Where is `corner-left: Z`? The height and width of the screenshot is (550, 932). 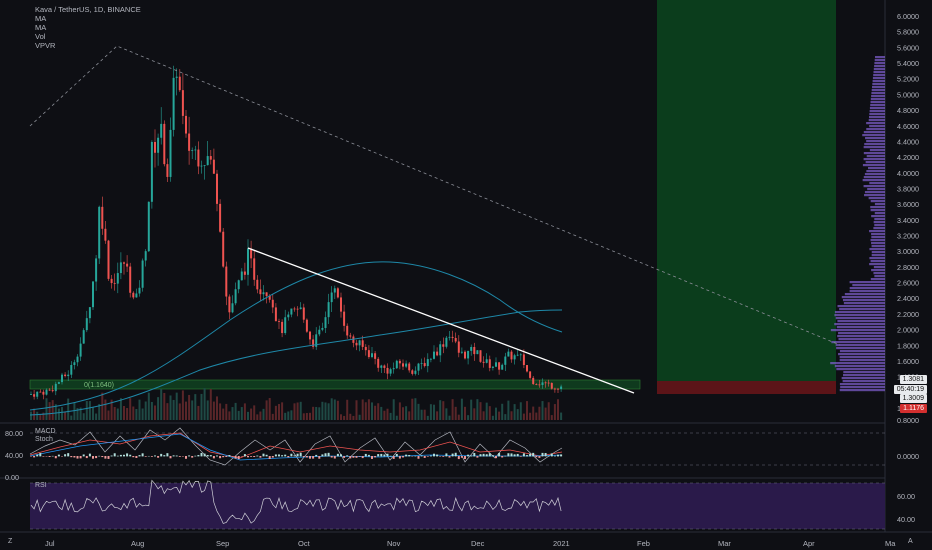
corner-left: Z is located at coordinates (10, 541).